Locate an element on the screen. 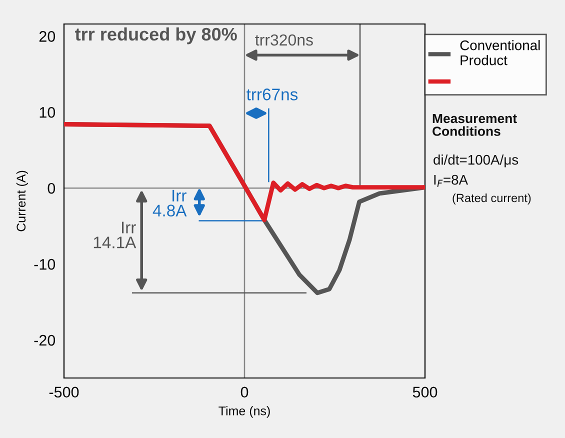  y-axis-title: Current (A) is located at coordinates (22, 201).